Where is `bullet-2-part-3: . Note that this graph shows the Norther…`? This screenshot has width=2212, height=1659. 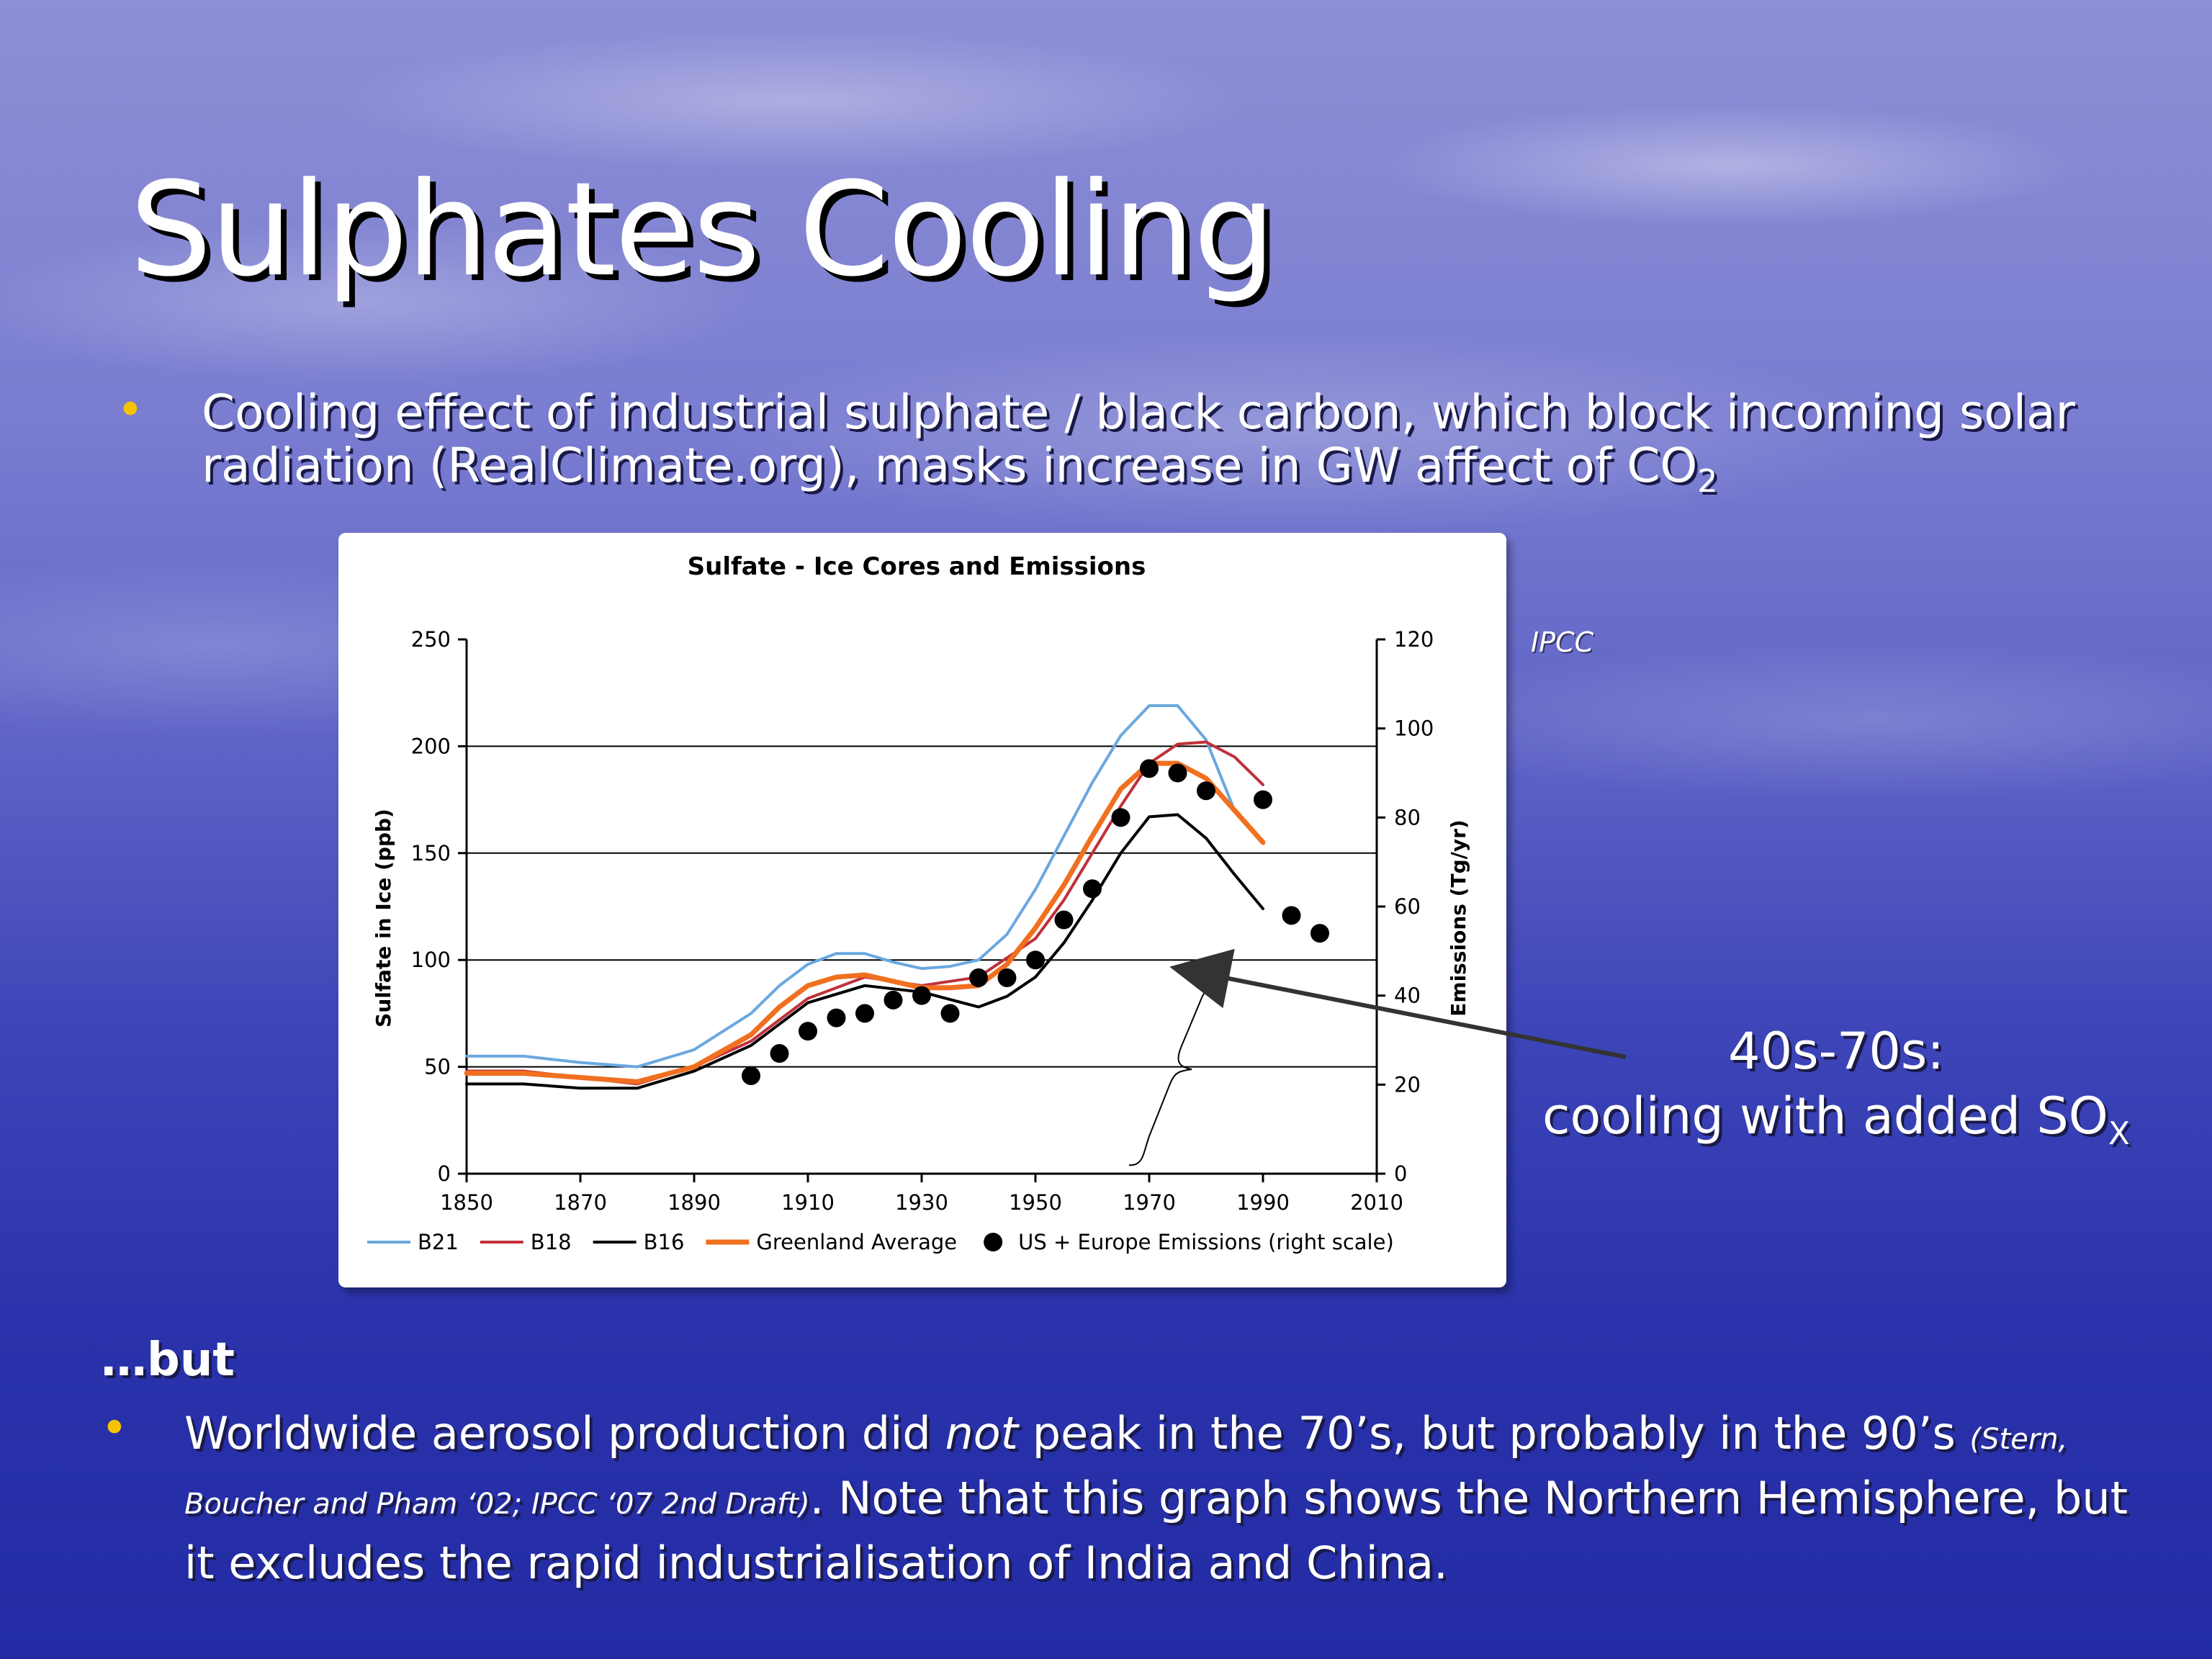 bullet-2-part-3: . Note that this graph shows the Norther… is located at coordinates (1156, 1530).